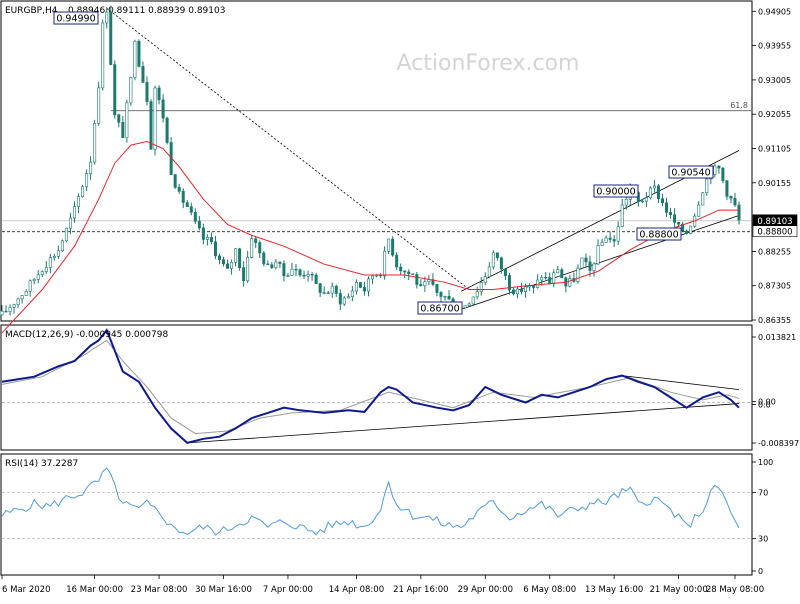 This screenshot has height=604, width=800. I want to click on rsi-line, so click(370, 501).